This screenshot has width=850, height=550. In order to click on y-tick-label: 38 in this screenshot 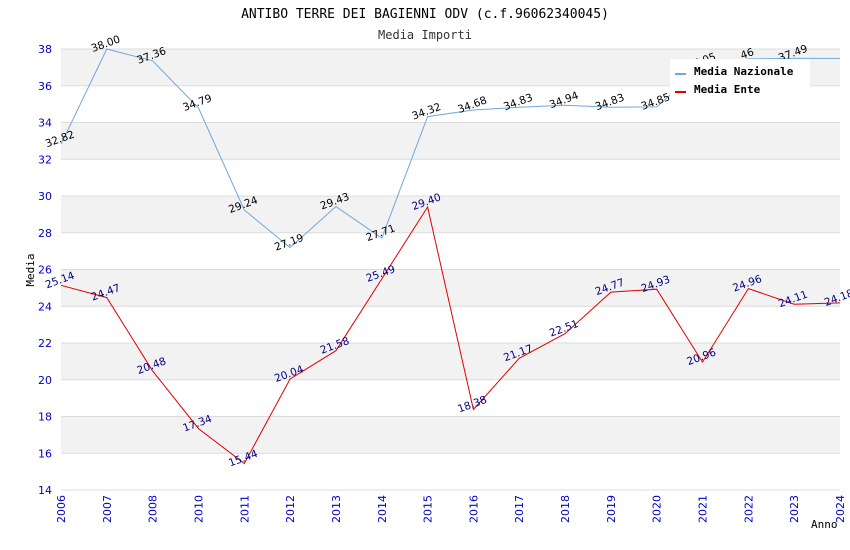, I will do `click(45, 49)`.